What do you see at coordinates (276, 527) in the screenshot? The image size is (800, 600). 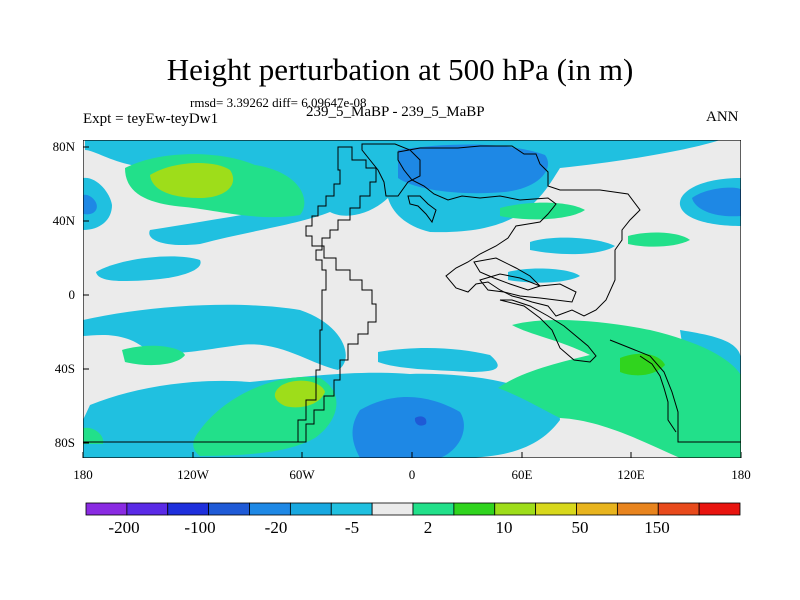 I see `colorbar-label: -20` at bounding box center [276, 527].